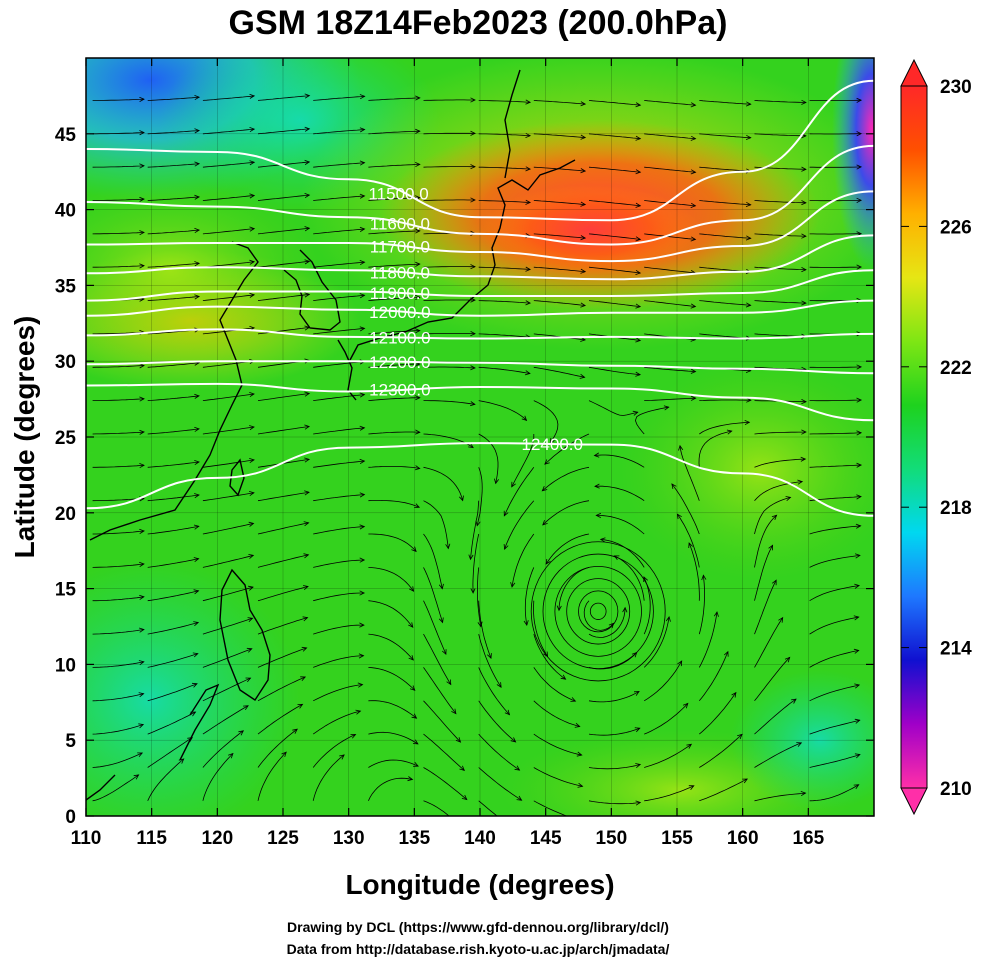  What do you see at coordinates (546, 838) in the screenshot?
I see `x-tick-label: 145` at bounding box center [546, 838].